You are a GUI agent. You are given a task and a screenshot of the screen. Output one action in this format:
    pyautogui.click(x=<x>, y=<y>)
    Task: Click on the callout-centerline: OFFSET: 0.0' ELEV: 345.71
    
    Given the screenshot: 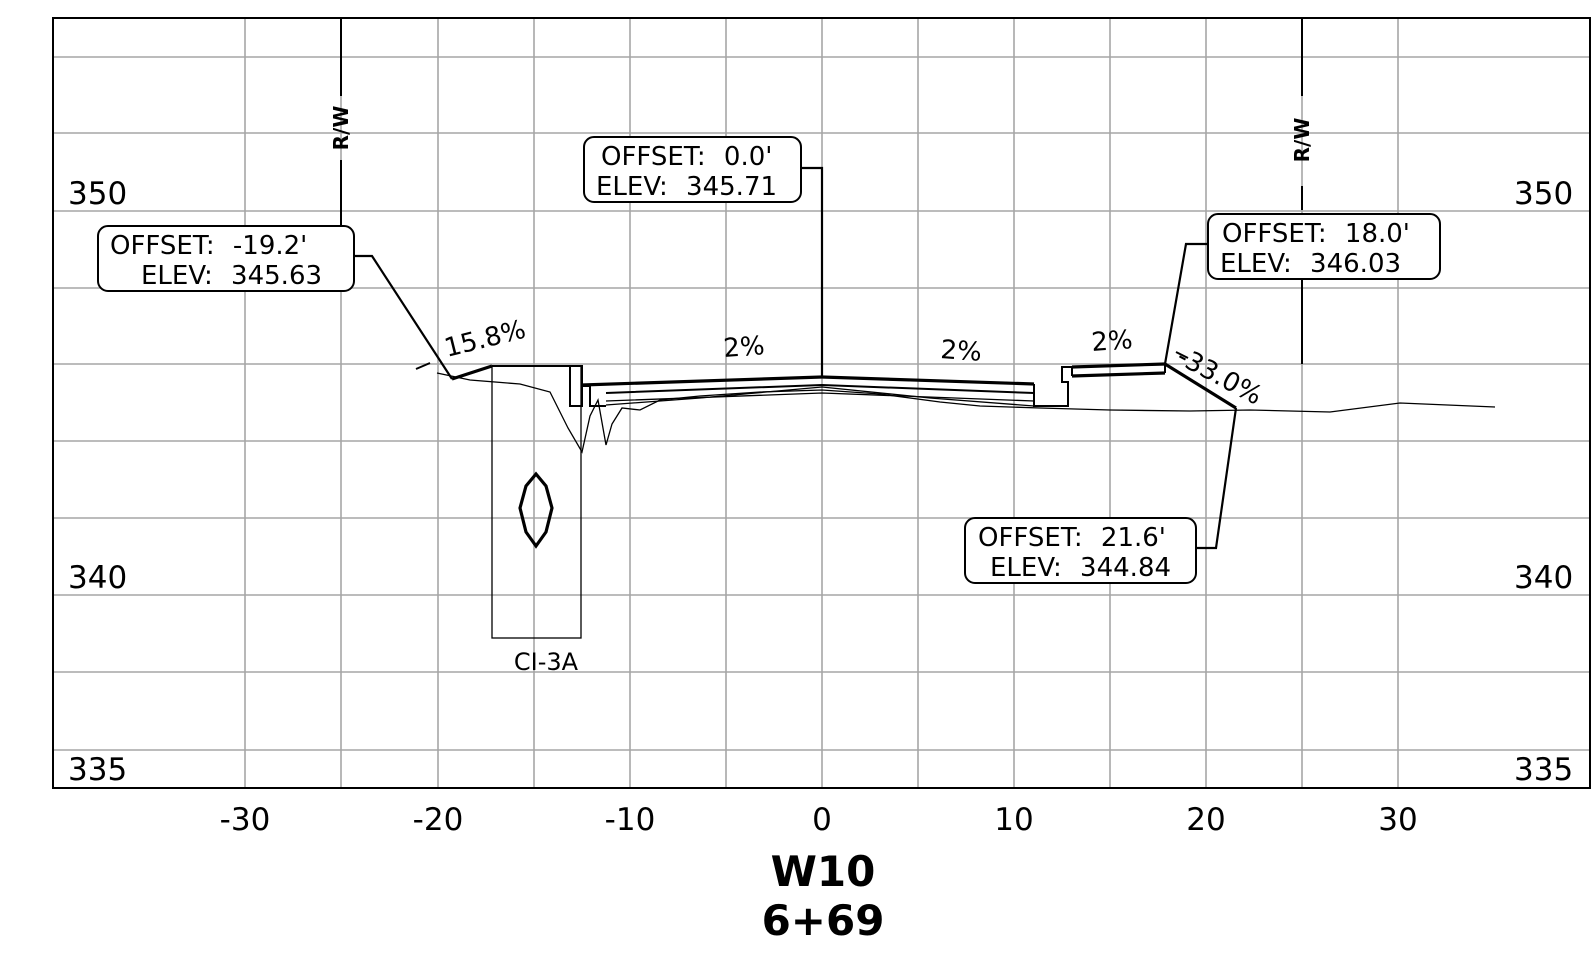 What is the action you would take?
    pyautogui.click(x=692, y=169)
    